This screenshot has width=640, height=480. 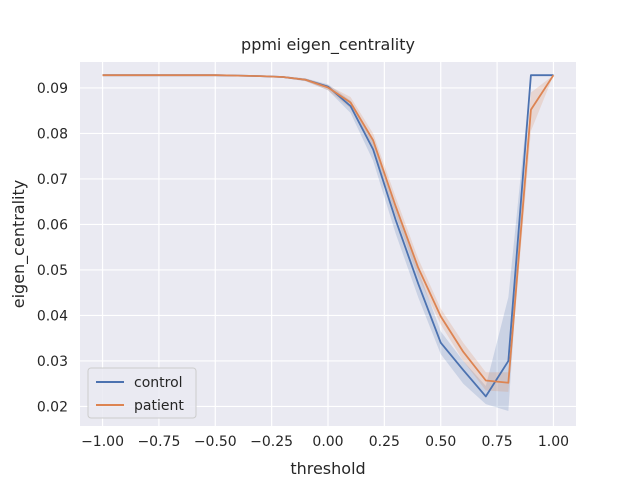 What do you see at coordinates (440, 442) in the screenshot?
I see `x-tick-label: 0.50` at bounding box center [440, 442].